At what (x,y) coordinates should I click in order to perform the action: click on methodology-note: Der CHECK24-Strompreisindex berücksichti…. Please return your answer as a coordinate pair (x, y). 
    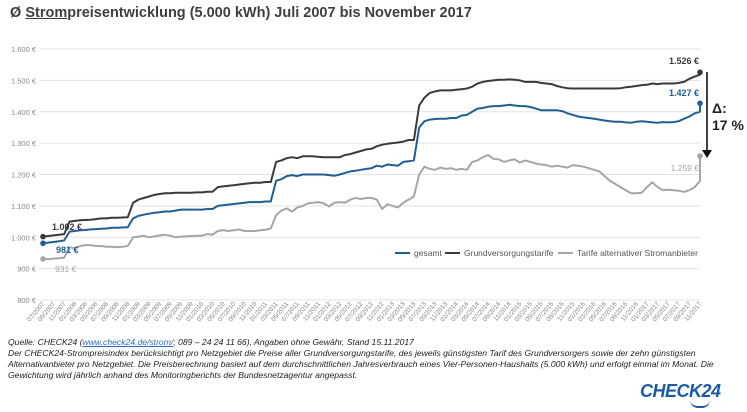
    Looking at the image, I should click on (361, 364).